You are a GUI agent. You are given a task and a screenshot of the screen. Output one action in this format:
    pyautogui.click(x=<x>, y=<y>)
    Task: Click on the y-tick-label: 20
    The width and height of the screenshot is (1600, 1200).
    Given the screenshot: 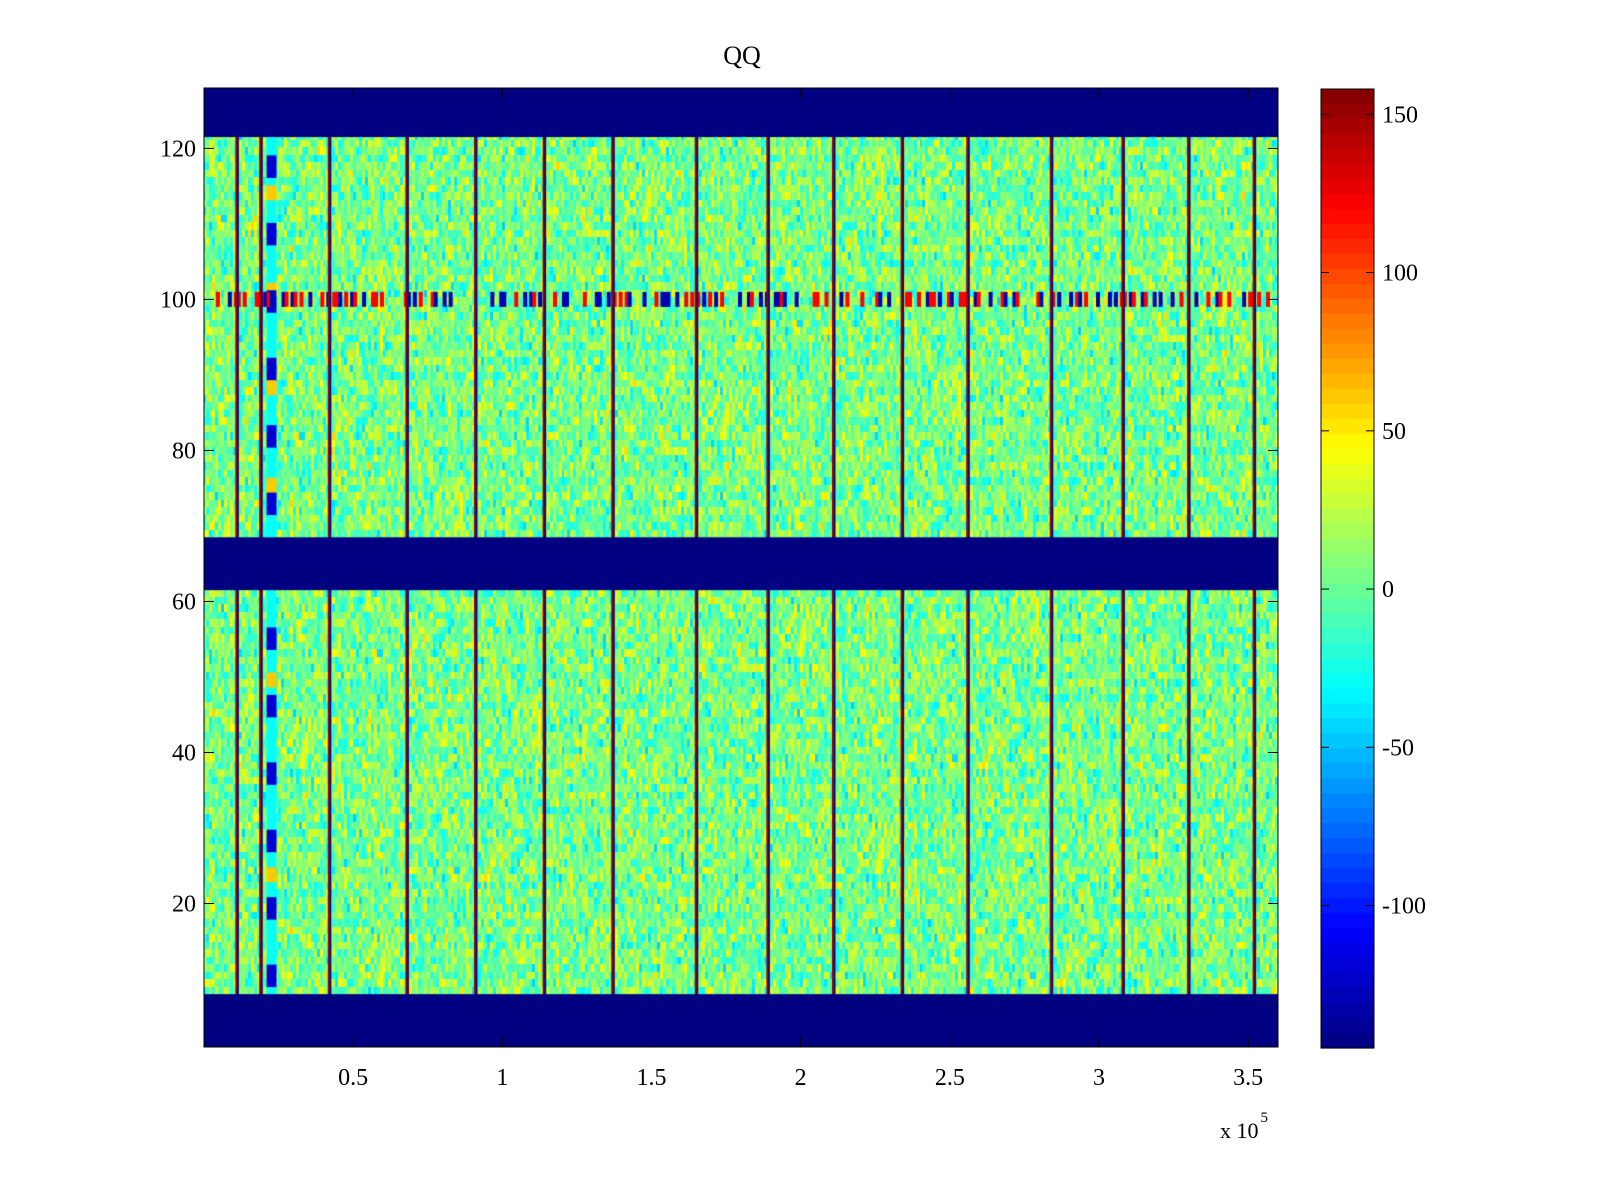 What is the action you would take?
    pyautogui.click(x=184, y=905)
    